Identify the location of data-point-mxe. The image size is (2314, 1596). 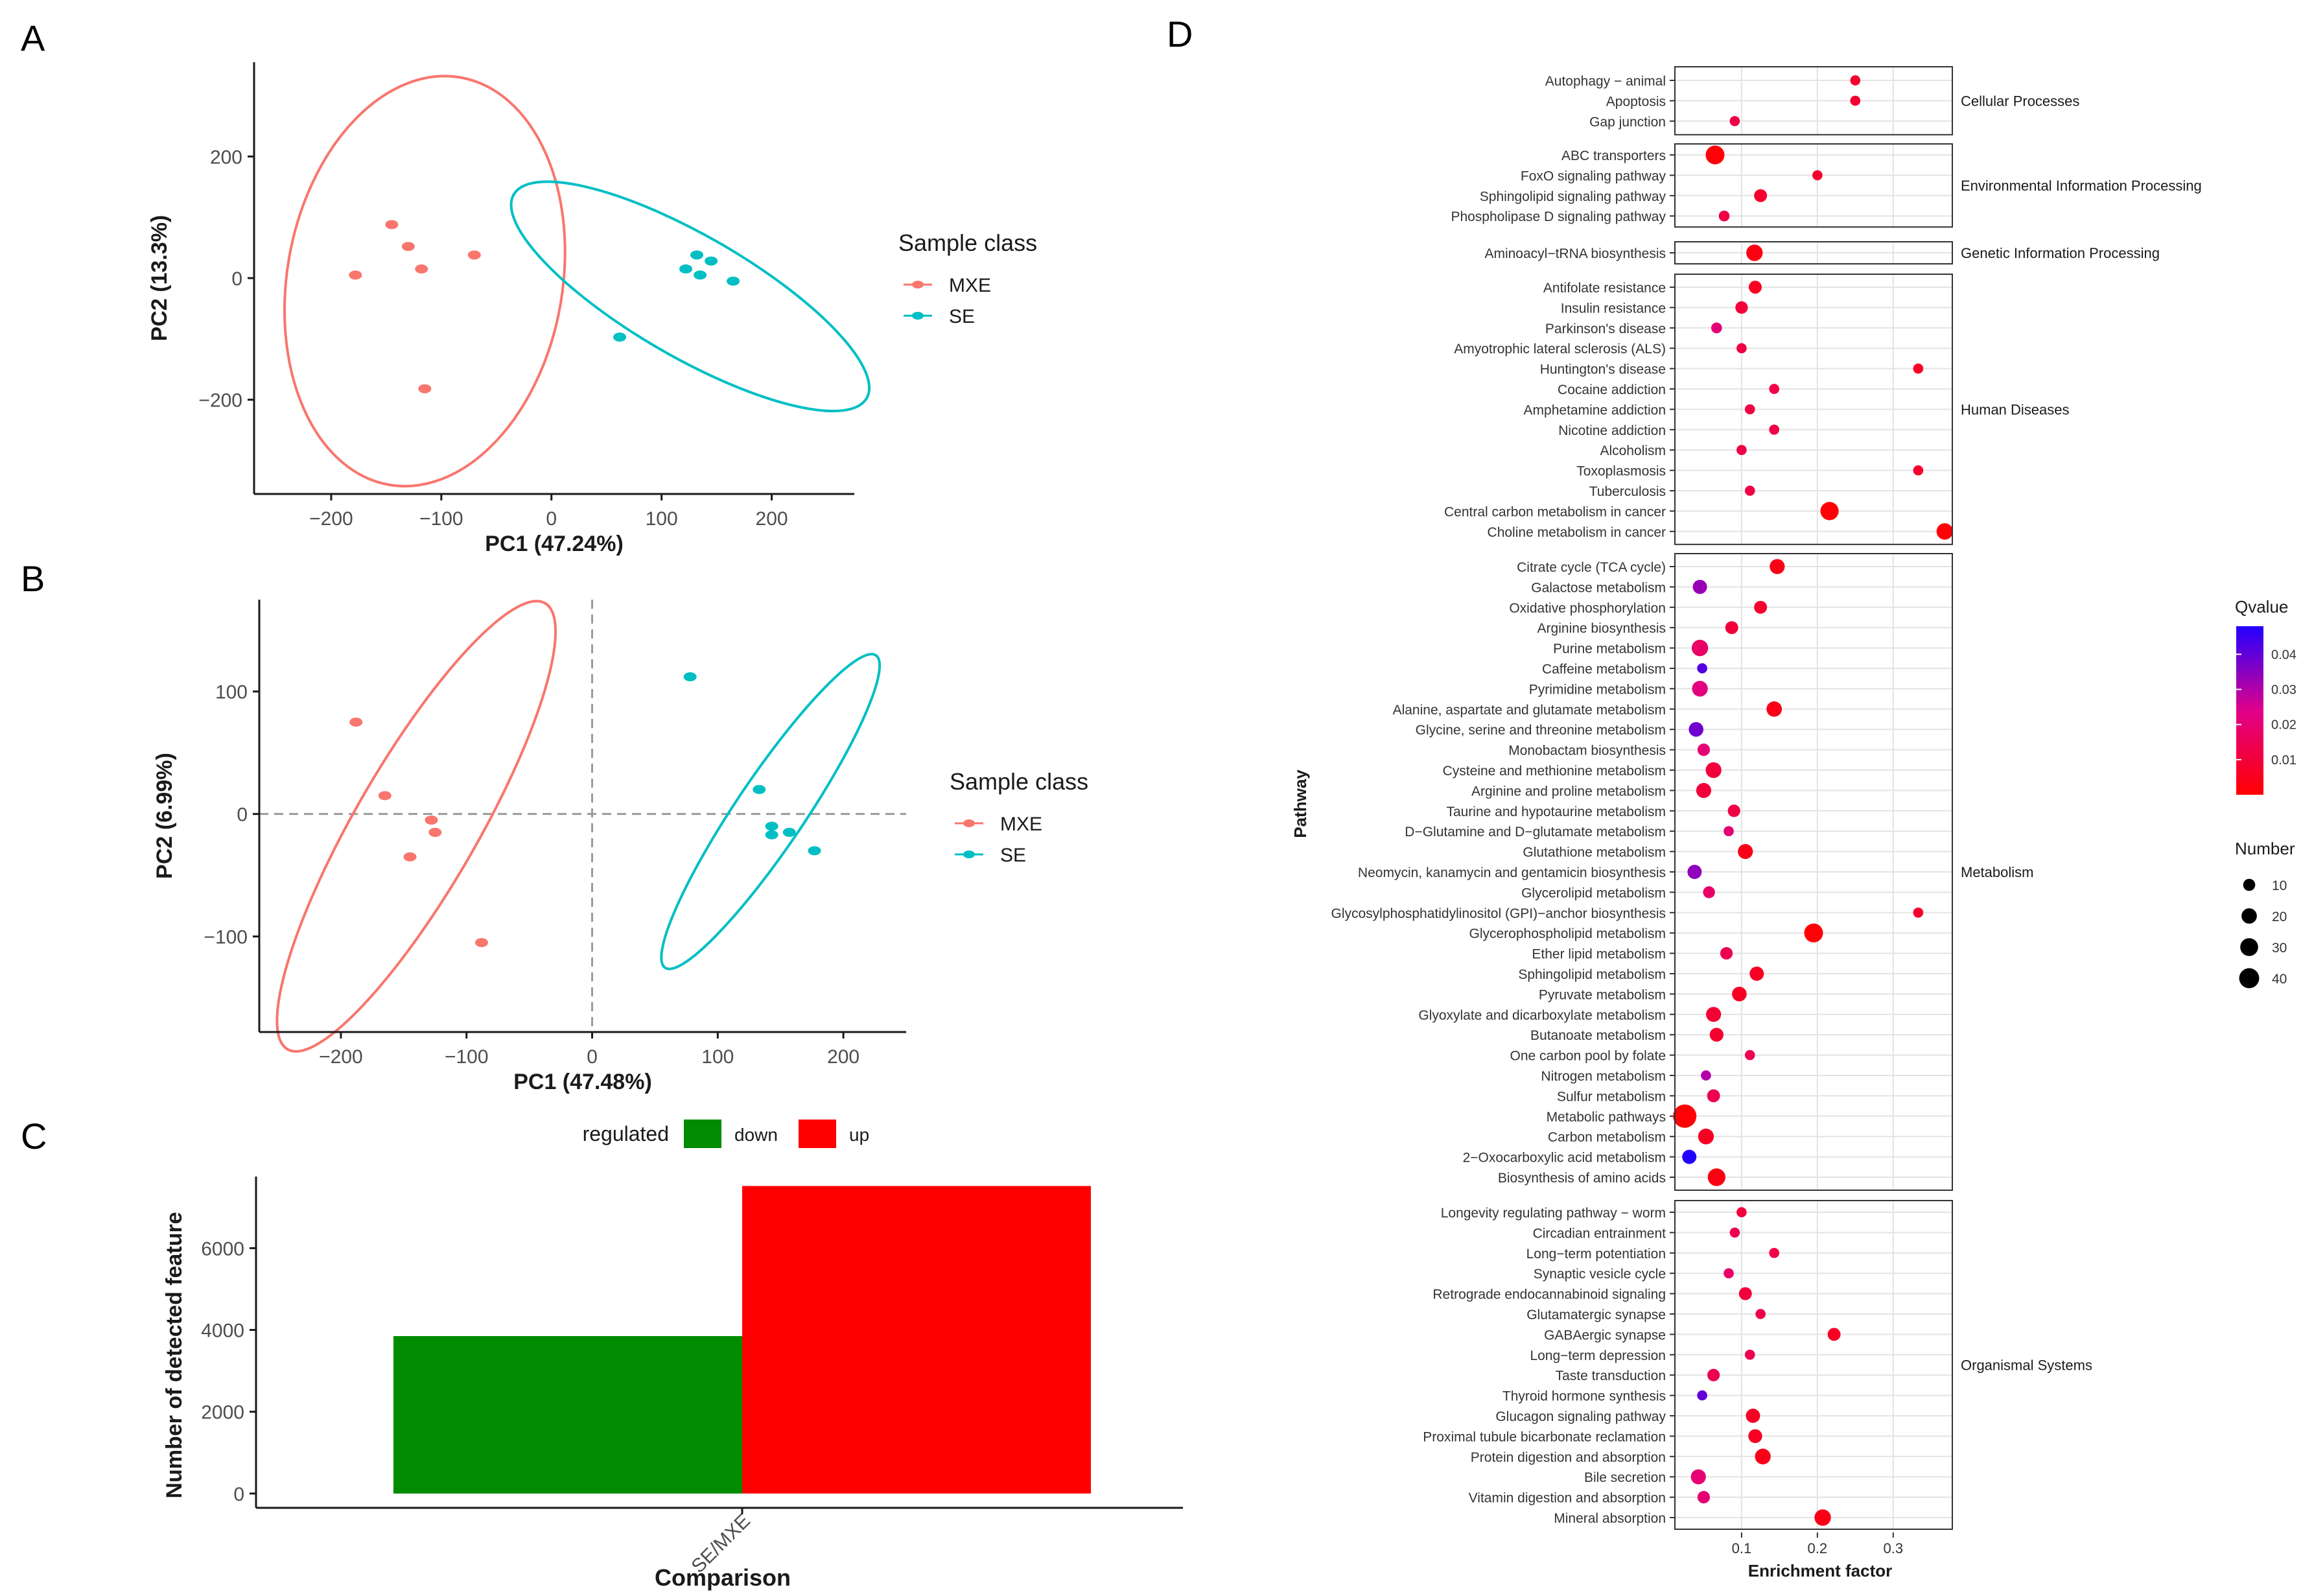
(408, 247).